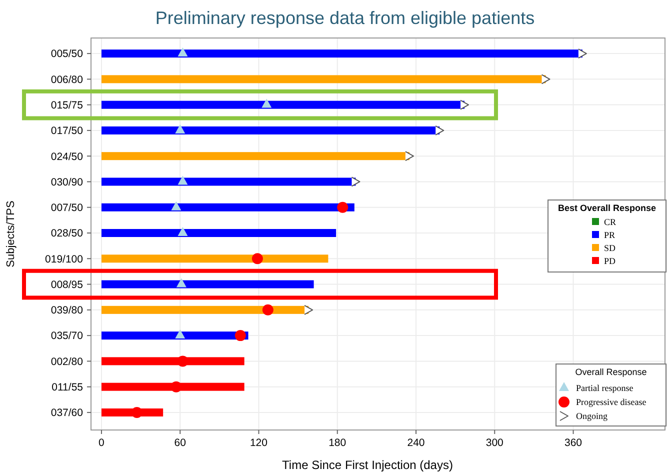 This screenshot has width=667, height=474. I want to click on legend-label: PR, so click(610, 235).